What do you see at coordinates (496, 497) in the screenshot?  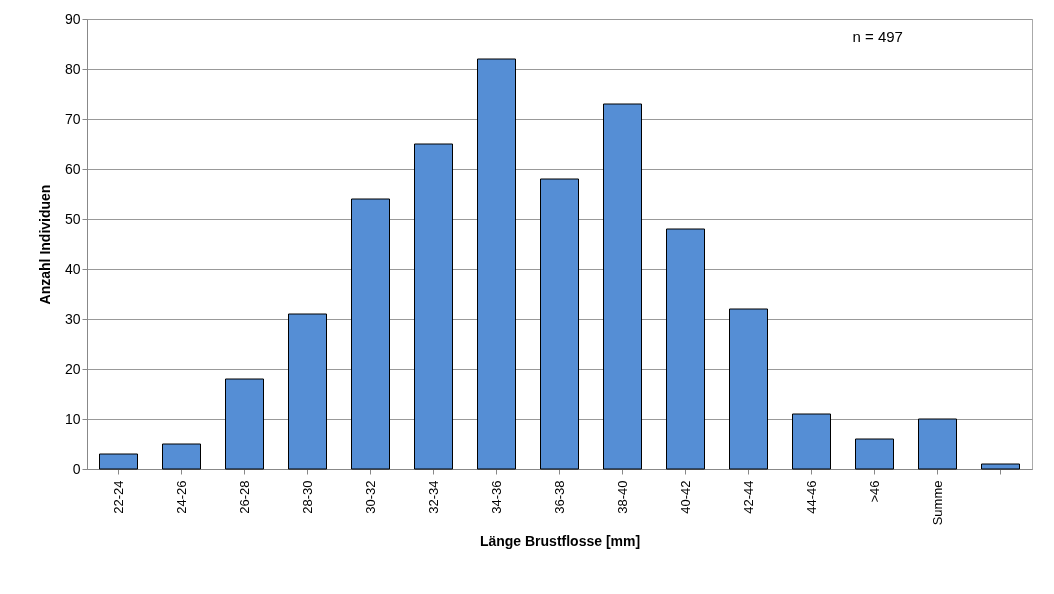 I see `x-tick-label: 34-36` at bounding box center [496, 497].